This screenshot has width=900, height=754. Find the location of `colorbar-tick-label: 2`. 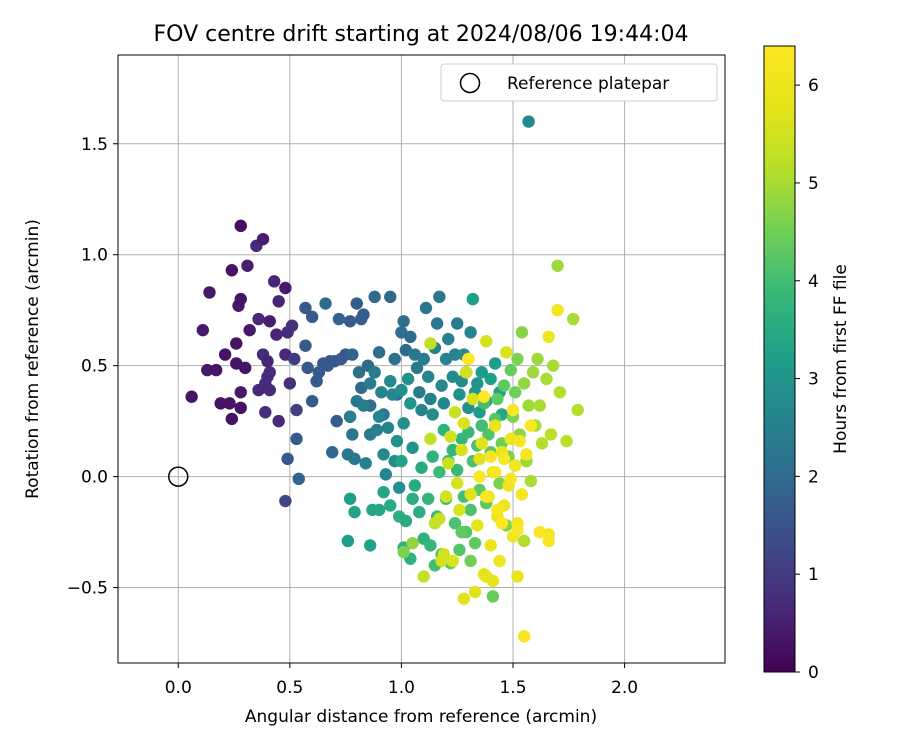

colorbar-tick-label: 2 is located at coordinates (813, 477).